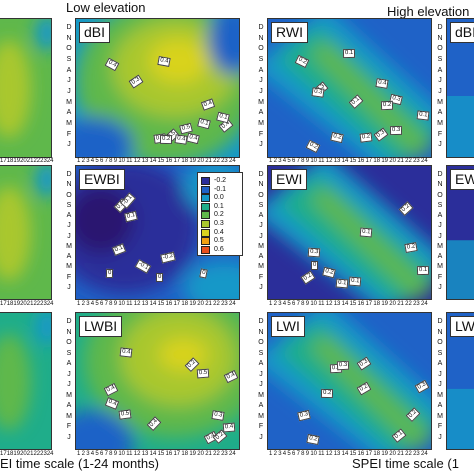 The image size is (474, 474). Describe the element at coordinates (101, 304) in the screenshot. I see `x-tick: 6` at that location.